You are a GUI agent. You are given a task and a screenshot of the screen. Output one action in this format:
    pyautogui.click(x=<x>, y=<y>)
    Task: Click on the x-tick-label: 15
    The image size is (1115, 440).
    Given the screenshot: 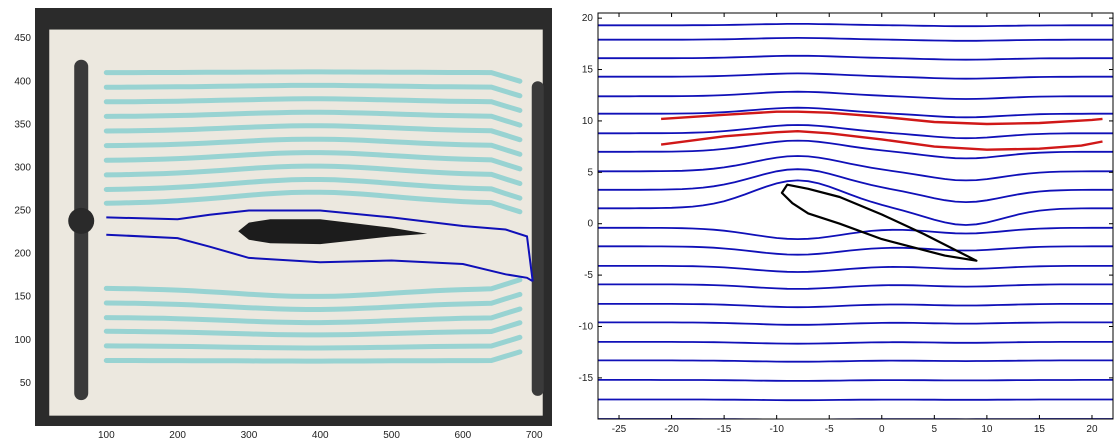 What is the action you would take?
    pyautogui.click(x=1040, y=429)
    